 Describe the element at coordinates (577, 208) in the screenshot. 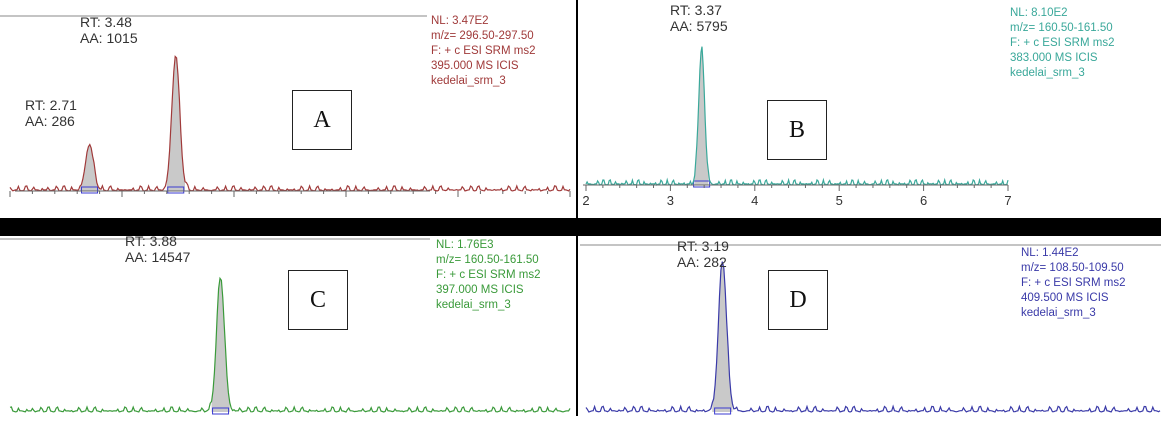

I see `vertical-divider` at that location.